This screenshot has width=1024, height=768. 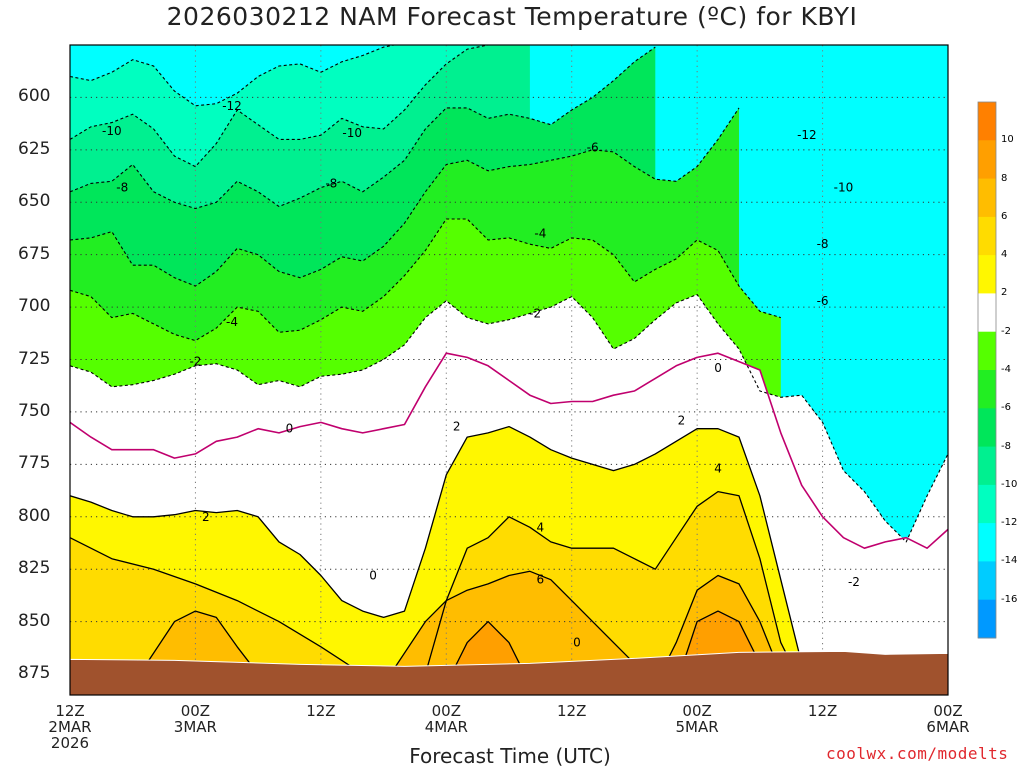 I want to click on x-tick-label: 12Z, so click(x=321, y=727).